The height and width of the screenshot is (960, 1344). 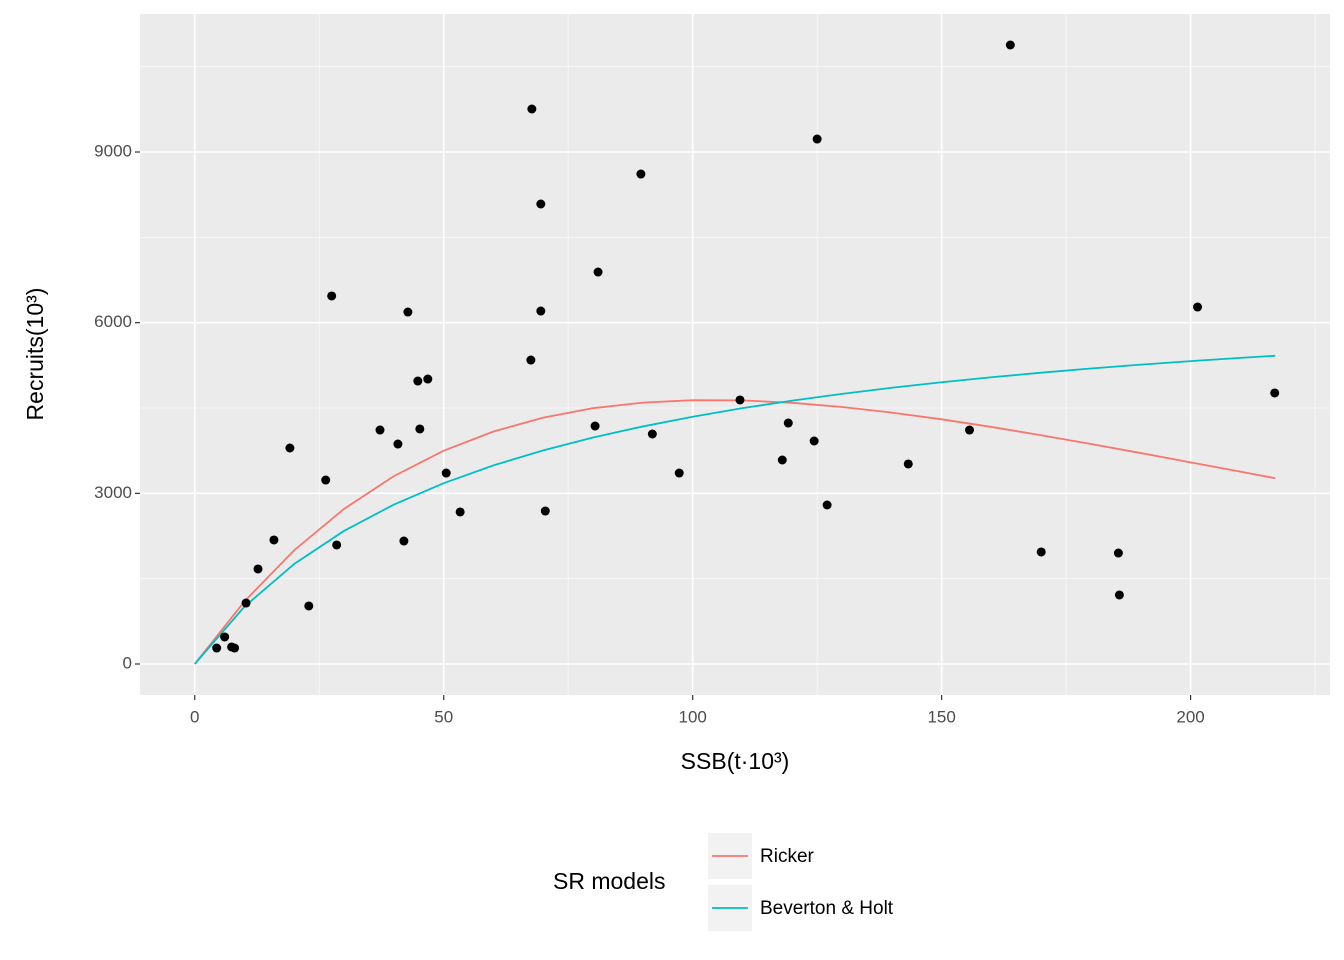 I want to click on legend-label: Beverton & Holt, so click(x=827, y=908).